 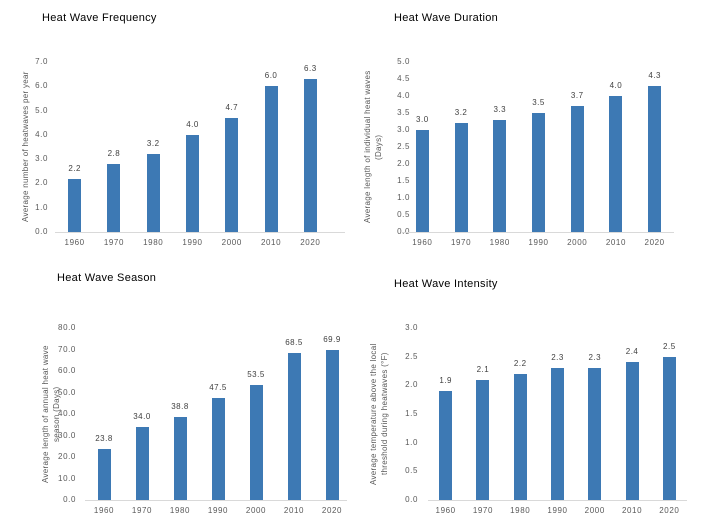 What do you see at coordinates (332, 339) in the screenshot?
I see `bar-value-label: 69.9` at bounding box center [332, 339].